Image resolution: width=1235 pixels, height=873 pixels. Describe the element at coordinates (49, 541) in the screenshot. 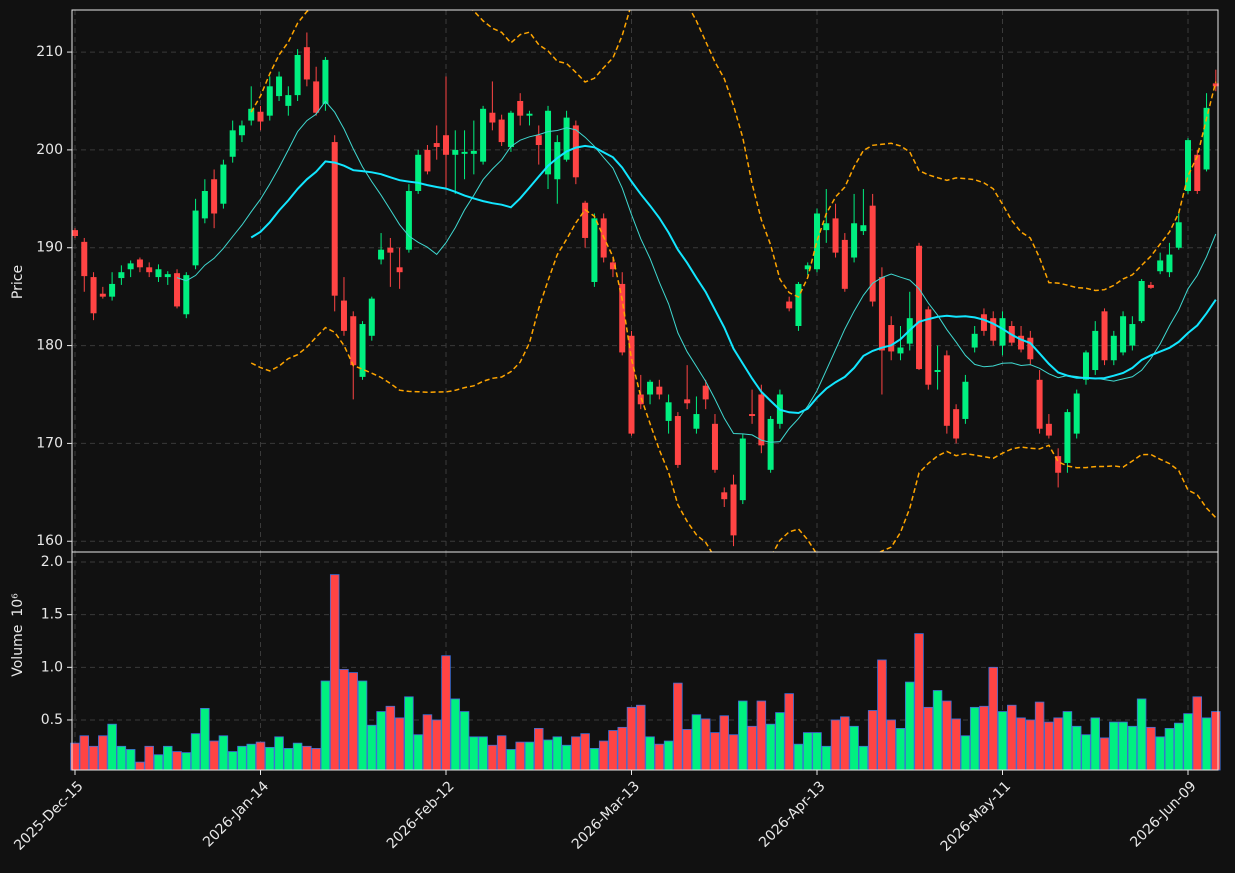

I see `y-tick-label: 160` at that location.